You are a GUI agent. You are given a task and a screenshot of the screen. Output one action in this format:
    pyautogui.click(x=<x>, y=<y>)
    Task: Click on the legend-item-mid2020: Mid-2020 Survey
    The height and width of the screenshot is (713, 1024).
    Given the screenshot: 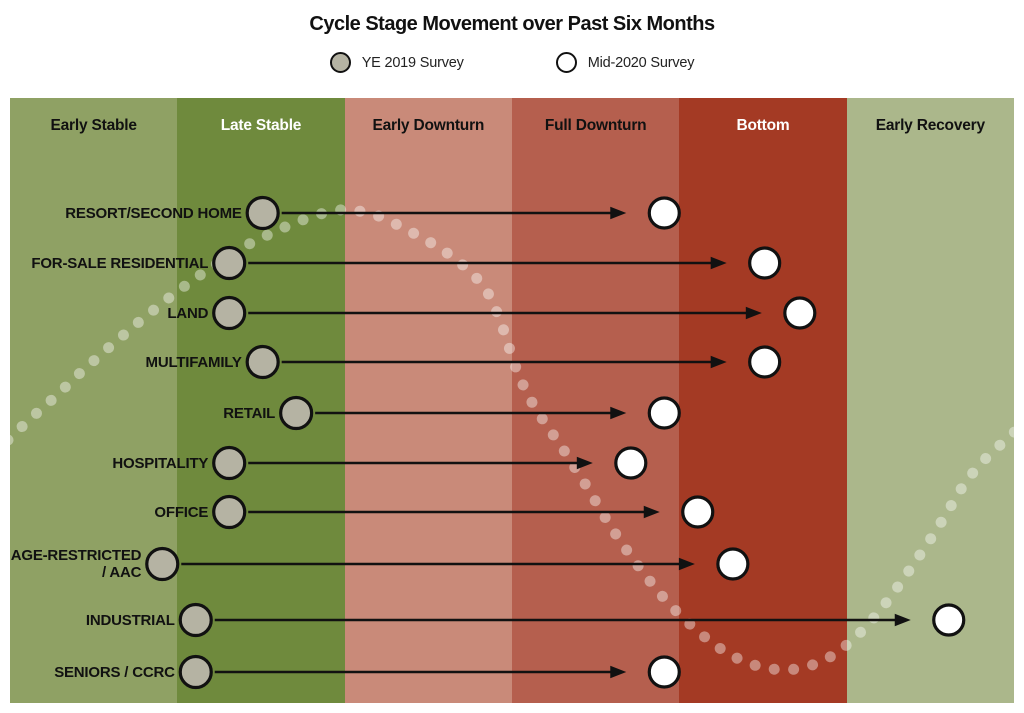 What is the action you would take?
    pyautogui.click(x=625, y=62)
    